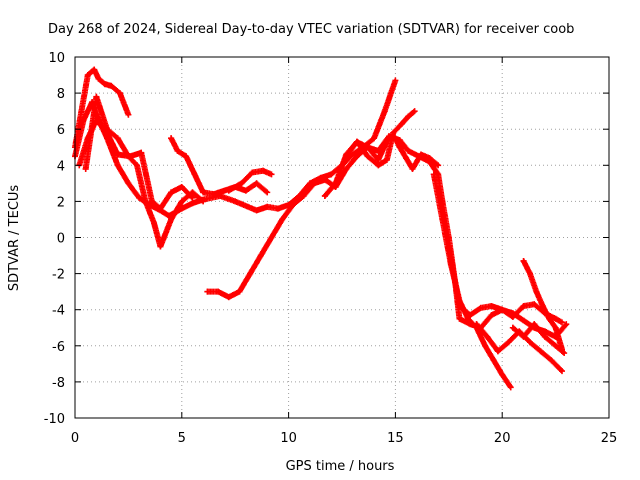 The height and width of the screenshot is (480, 640). Describe the element at coordinates (61, 166) in the screenshot. I see `y-tick-label: 4` at that location.